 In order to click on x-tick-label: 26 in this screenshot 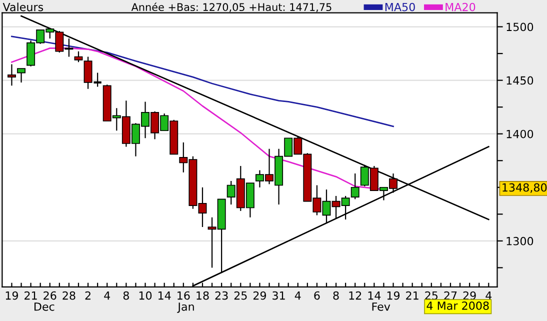, I will do `click(50, 295)`.